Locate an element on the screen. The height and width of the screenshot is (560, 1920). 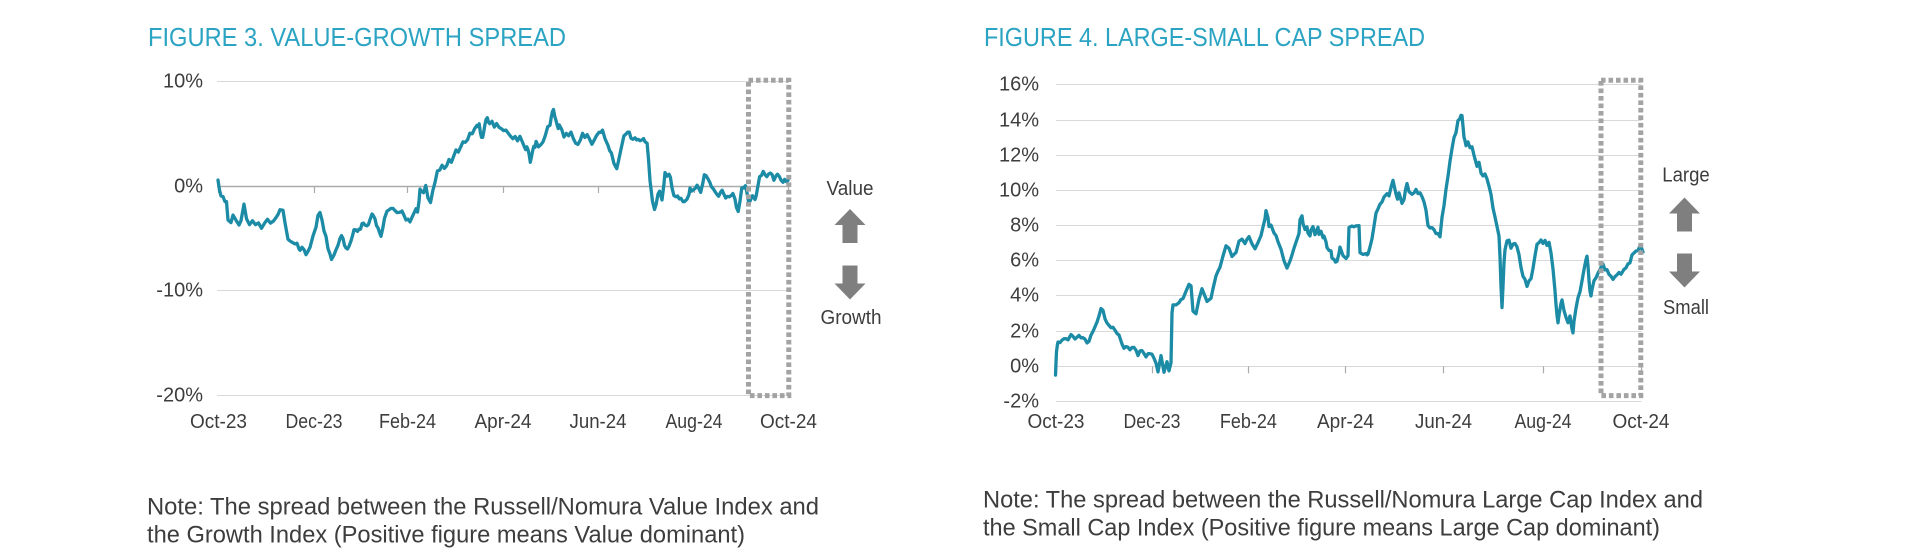
svg-text: 16% is located at coordinates (1019, 85).